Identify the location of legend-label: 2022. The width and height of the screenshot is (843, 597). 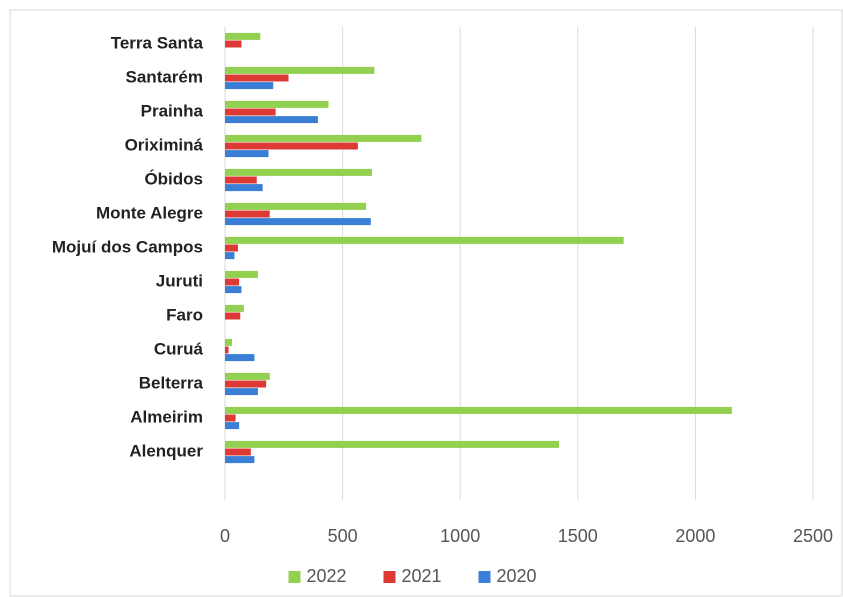
(327, 576).